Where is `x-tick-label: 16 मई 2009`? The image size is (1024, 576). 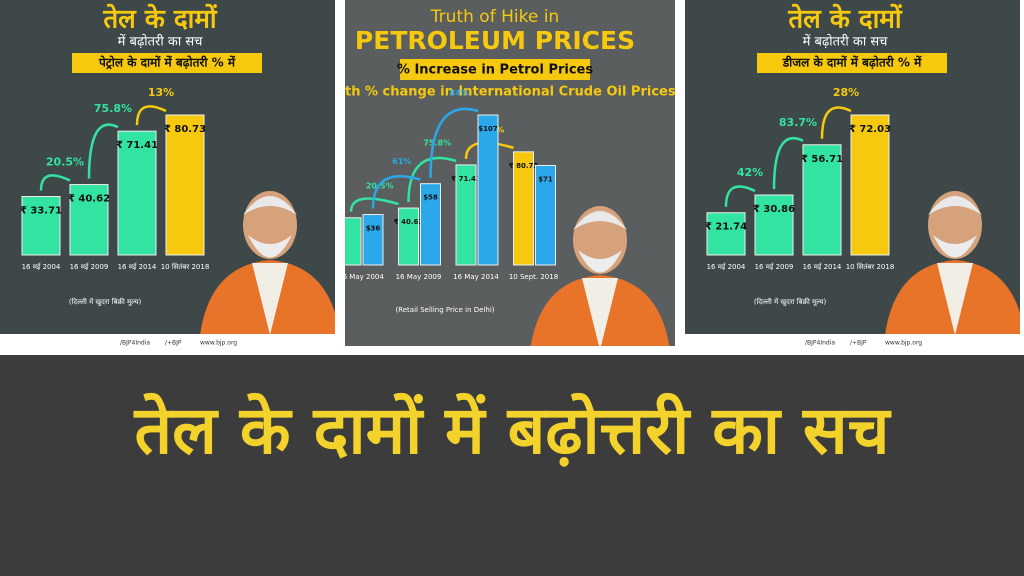 x-tick-label: 16 मई 2009 is located at coordinates (89, 266).